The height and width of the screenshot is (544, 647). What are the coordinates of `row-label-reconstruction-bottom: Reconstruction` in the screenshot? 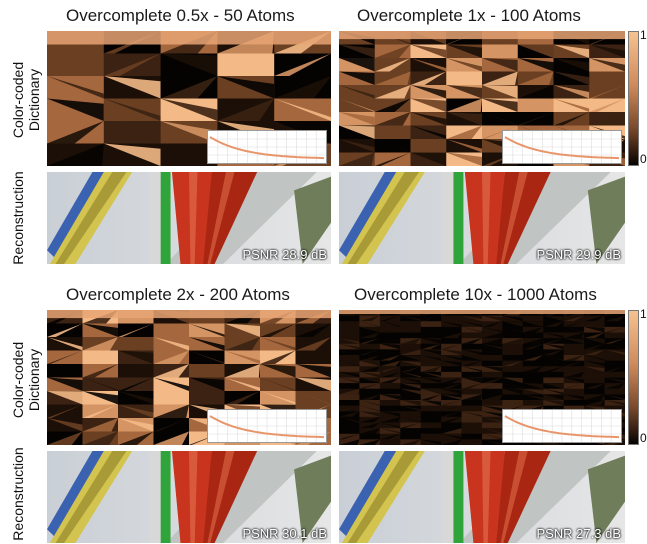 It's located at (18, 494).